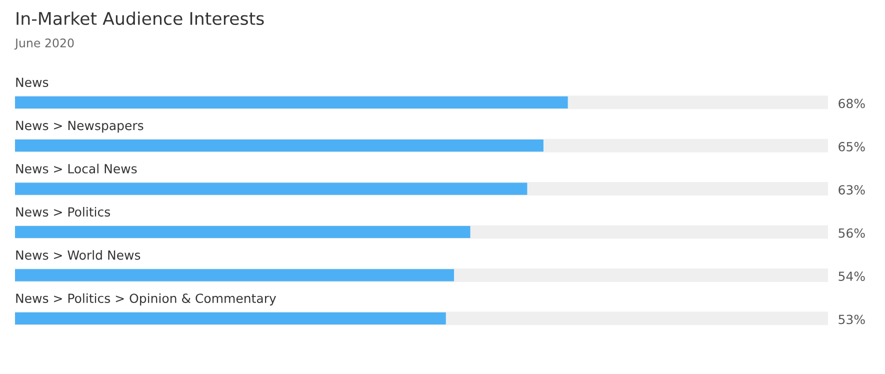 This screenshot has width=885, height=374. I want to click on y-tick-label: News, so click(32, 83).